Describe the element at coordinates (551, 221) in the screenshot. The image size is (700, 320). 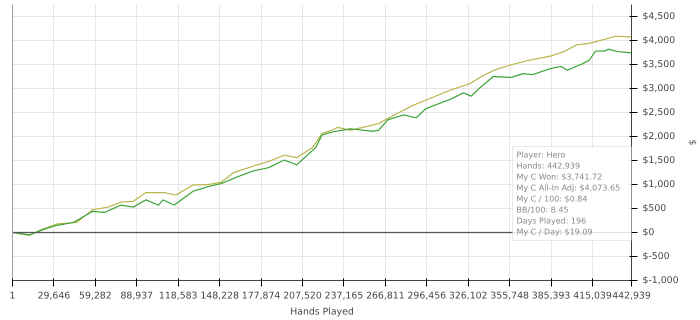
I see `annotation: Days Played: 196` at that location.